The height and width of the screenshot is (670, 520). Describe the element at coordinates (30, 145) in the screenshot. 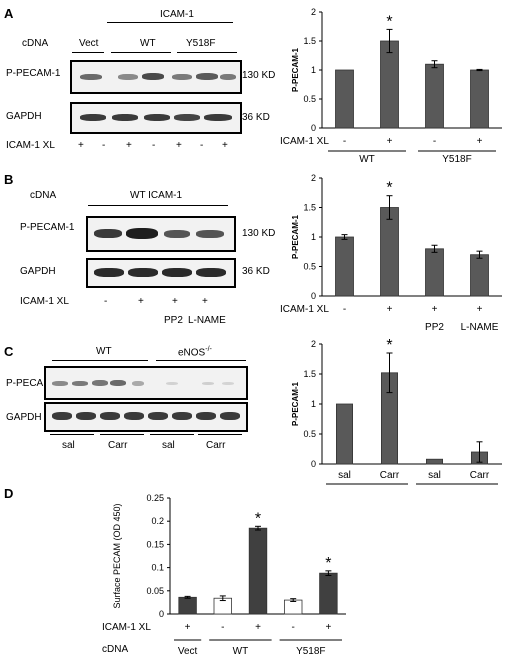

I see `panel-a-xl-label: ICAM-1 XL` at that location.